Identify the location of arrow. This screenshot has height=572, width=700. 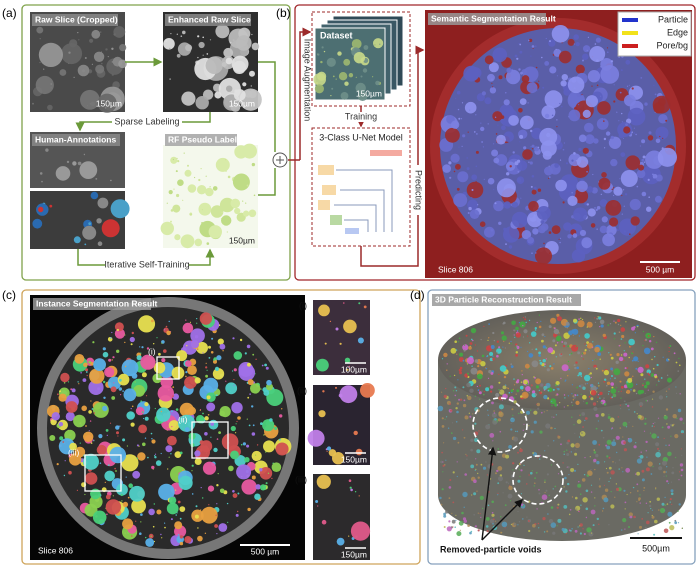
(305, 93).